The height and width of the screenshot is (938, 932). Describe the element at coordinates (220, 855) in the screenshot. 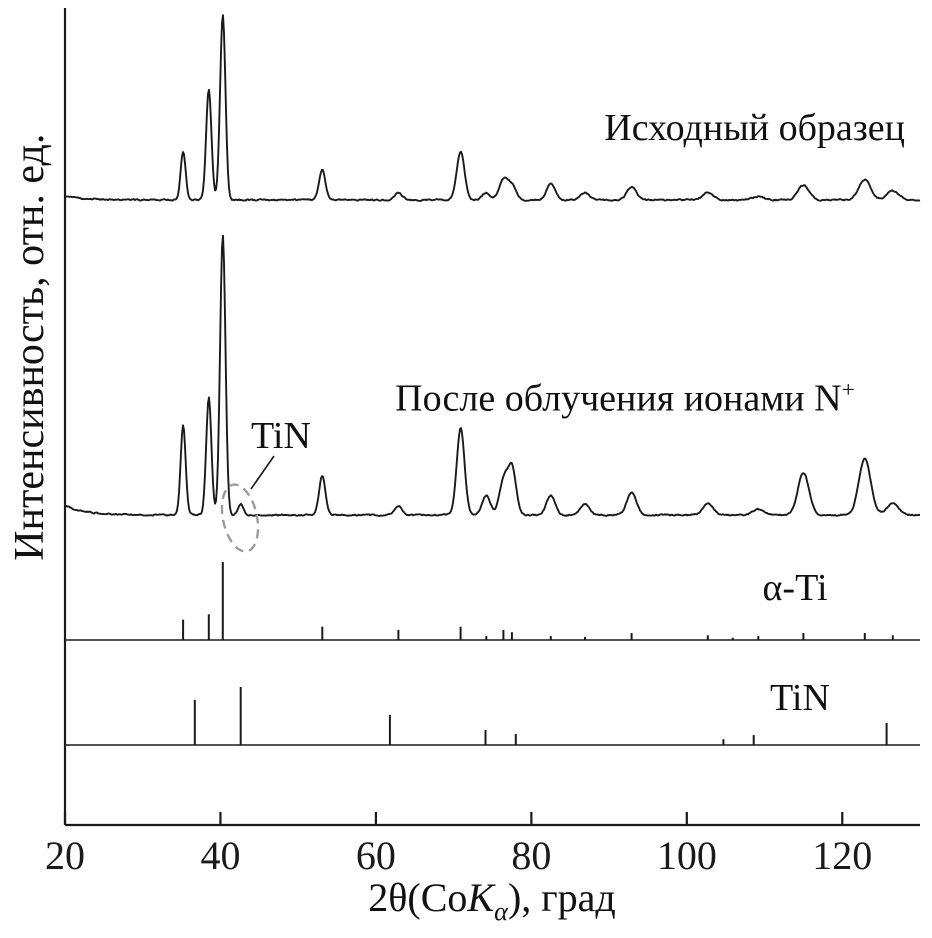

I see `x-tick-label: 40` at that location.